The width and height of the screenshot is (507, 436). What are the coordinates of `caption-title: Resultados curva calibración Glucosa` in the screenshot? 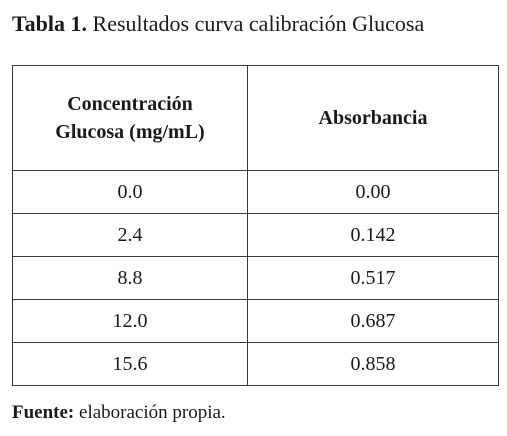 It's located at (258, 23).